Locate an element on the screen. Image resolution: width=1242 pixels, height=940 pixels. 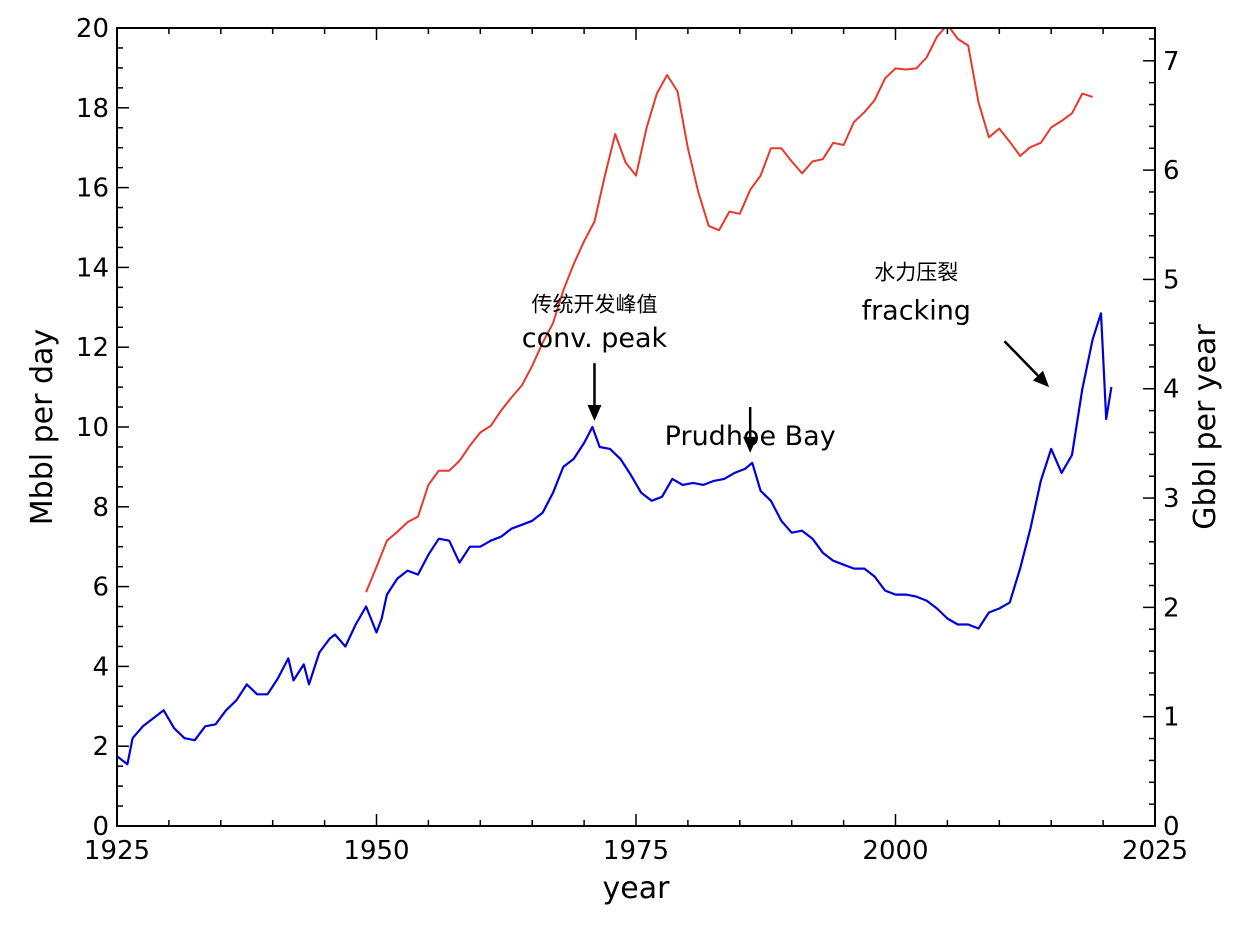
y-axis-title-left: Mbbl per day is located at coordinates (42, 427).